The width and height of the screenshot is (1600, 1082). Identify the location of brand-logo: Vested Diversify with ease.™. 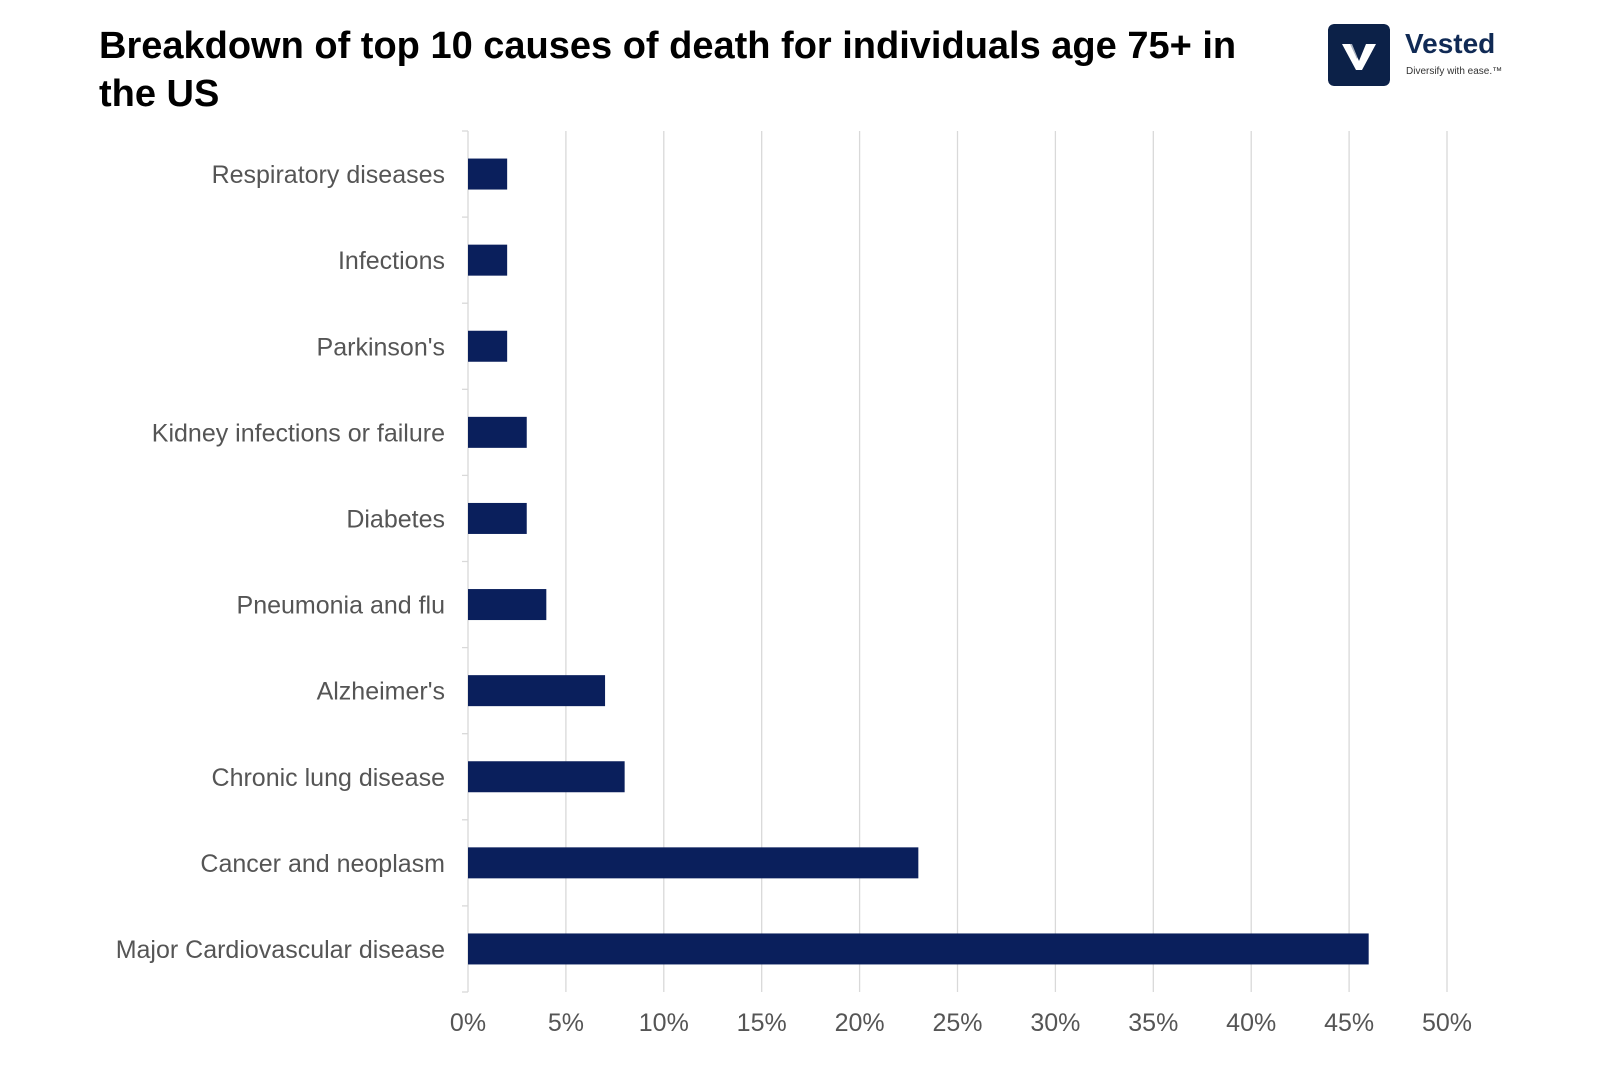
(1443, 56).